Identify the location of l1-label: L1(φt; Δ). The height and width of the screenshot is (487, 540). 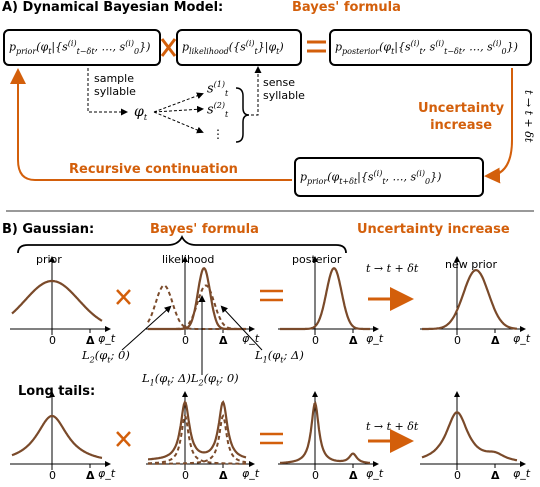
(279, 356).